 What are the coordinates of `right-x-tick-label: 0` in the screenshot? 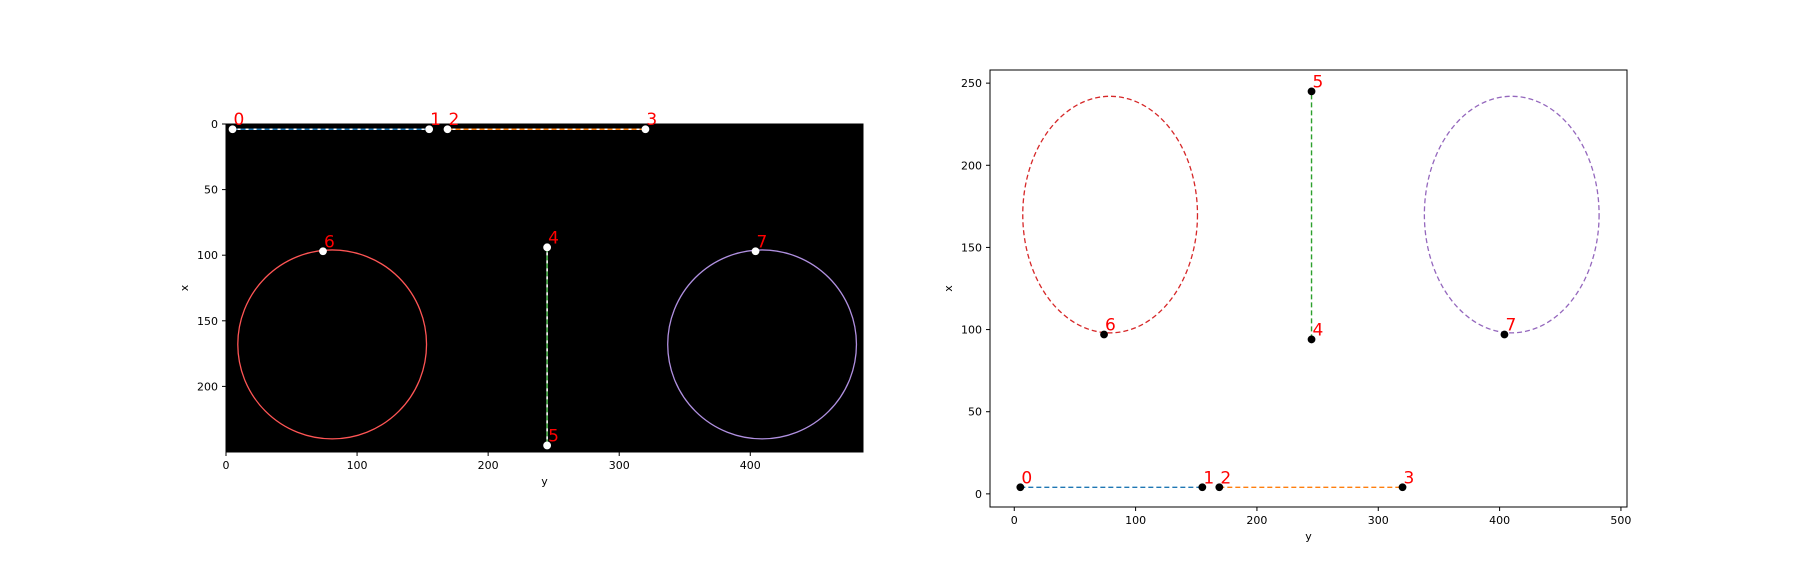 It's located at (1014, 520).